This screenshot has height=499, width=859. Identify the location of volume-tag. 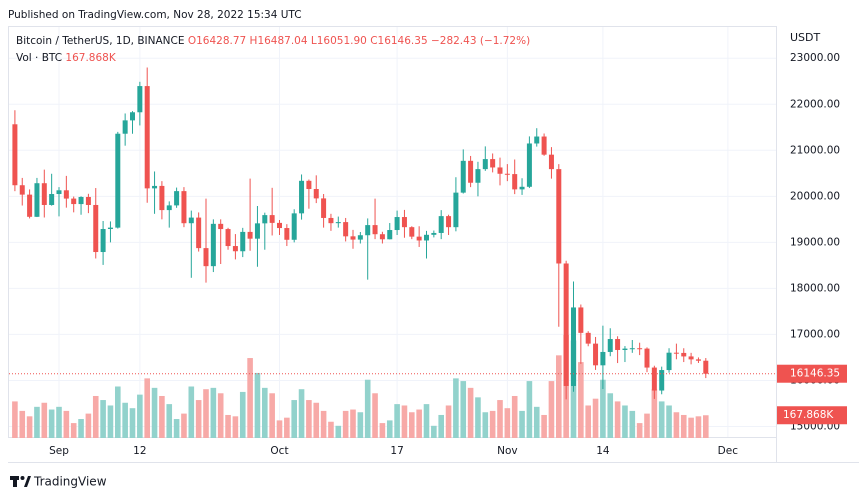
(812, 415).